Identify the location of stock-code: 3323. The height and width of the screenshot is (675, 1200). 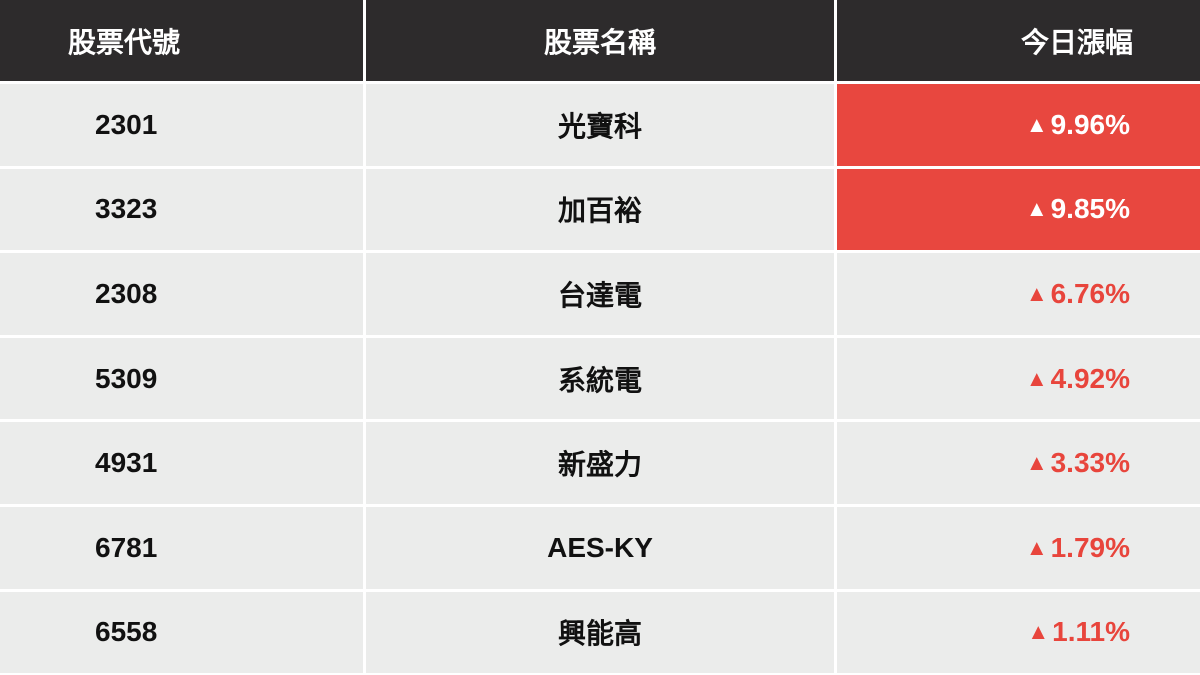
(181, 209).